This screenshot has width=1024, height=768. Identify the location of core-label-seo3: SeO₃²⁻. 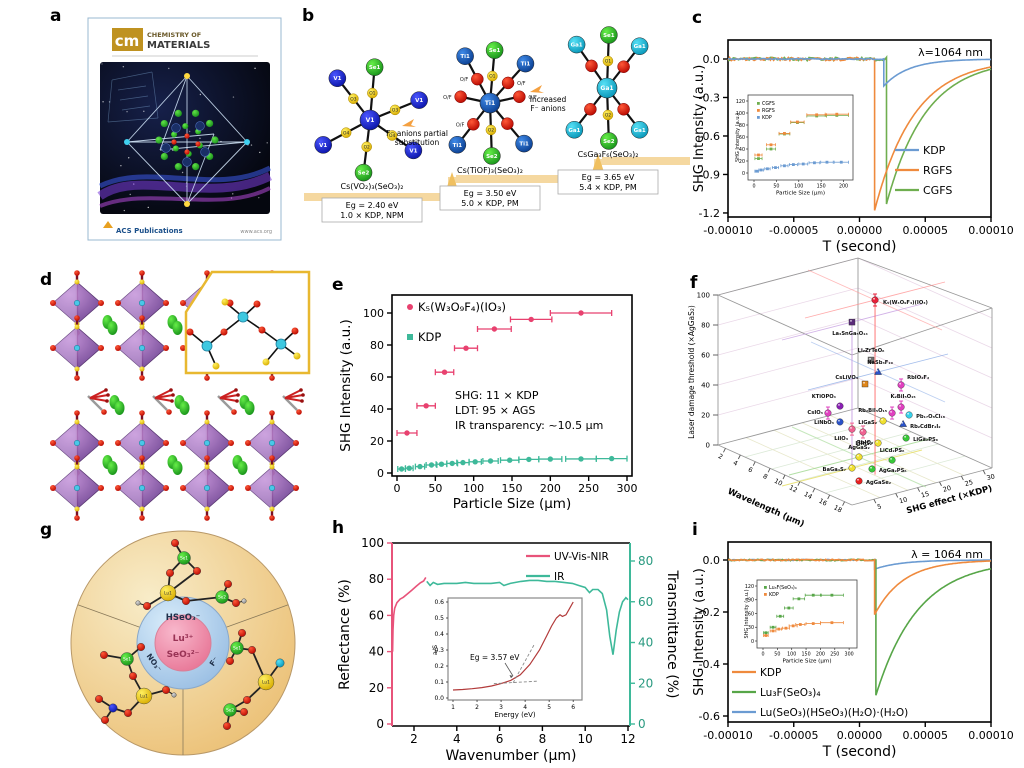
(183, 655).